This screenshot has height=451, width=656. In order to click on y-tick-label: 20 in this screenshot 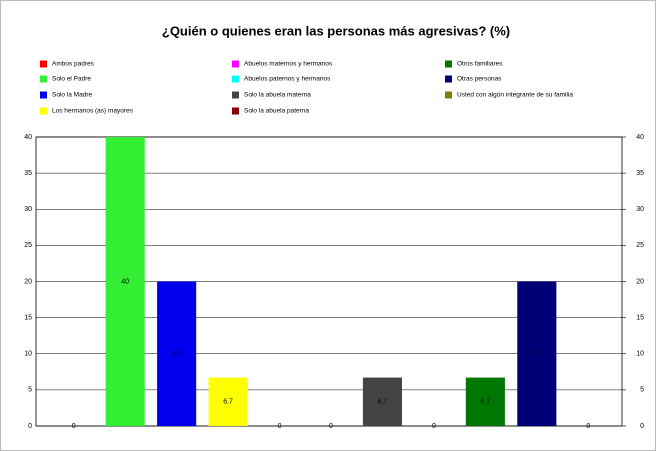, I will do `click(28, 281)`.